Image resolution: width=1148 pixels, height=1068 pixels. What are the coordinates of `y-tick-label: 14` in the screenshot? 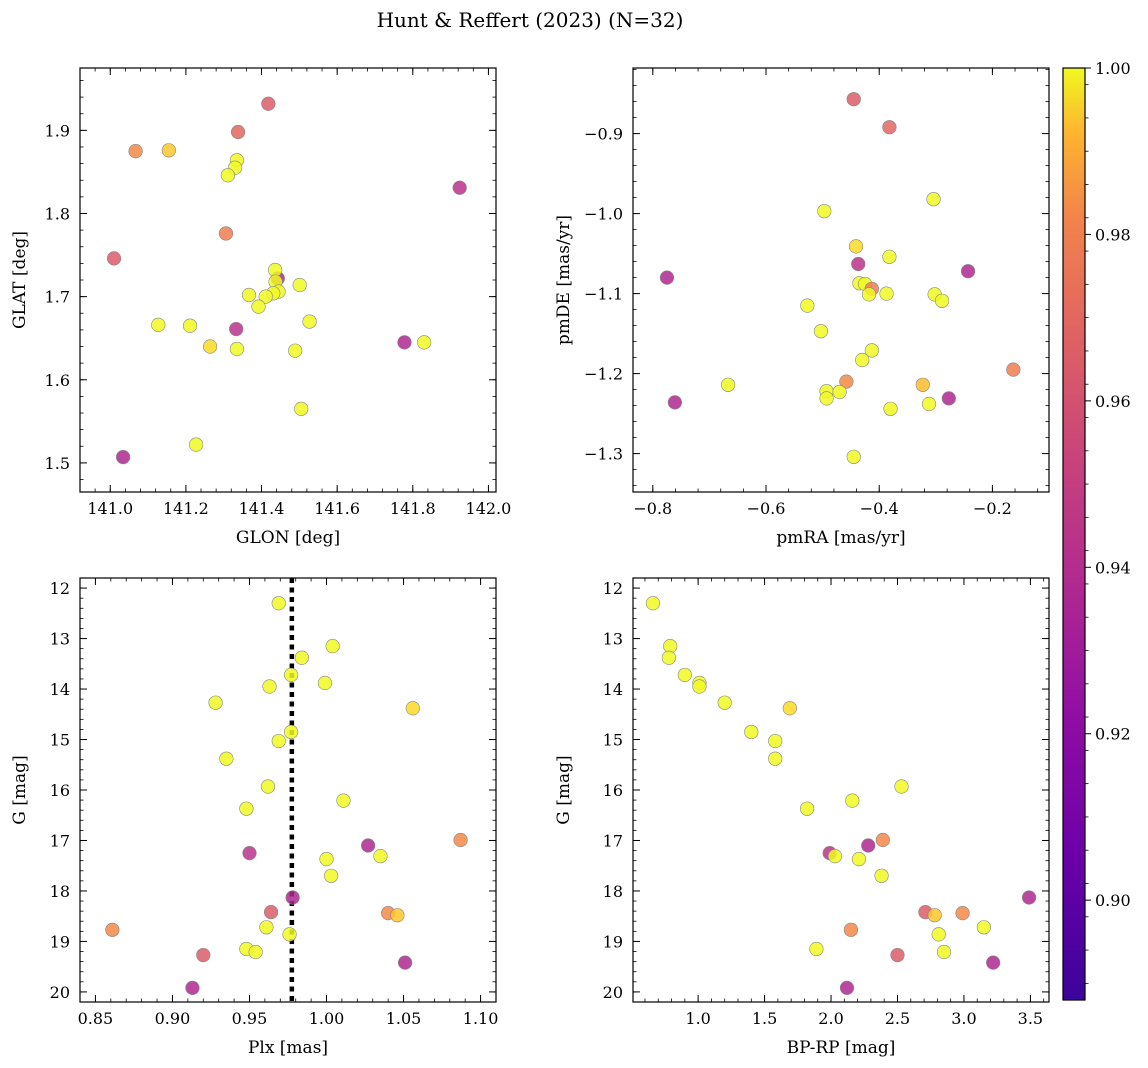 It's located at (613, 689).